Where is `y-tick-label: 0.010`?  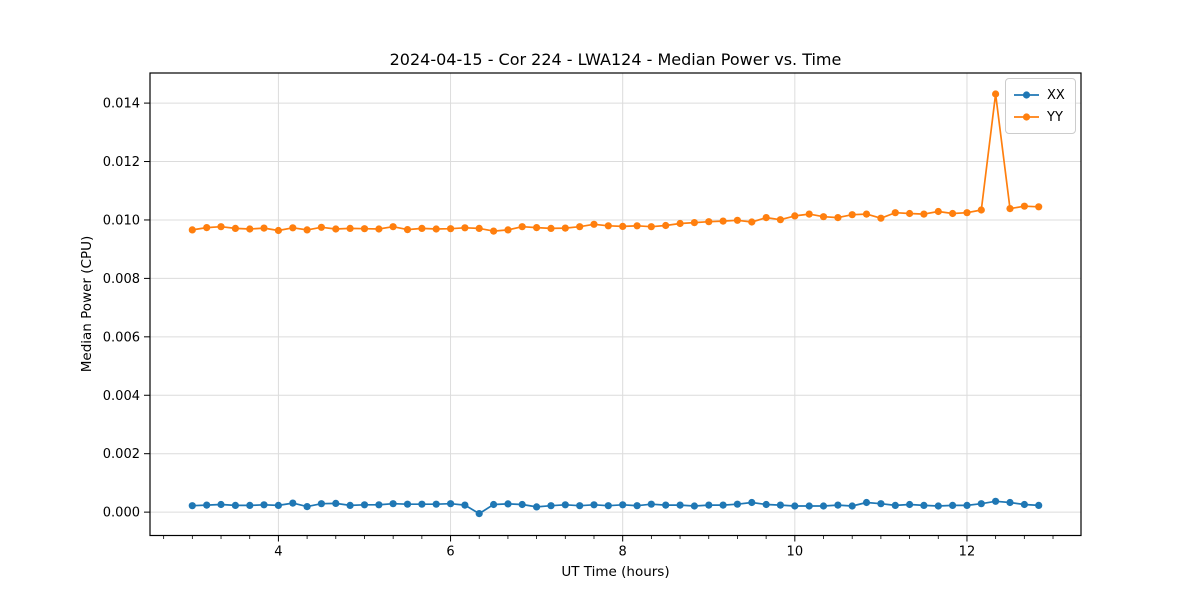 y-tick-label: 0.010 is located at coordinates (121, 220).